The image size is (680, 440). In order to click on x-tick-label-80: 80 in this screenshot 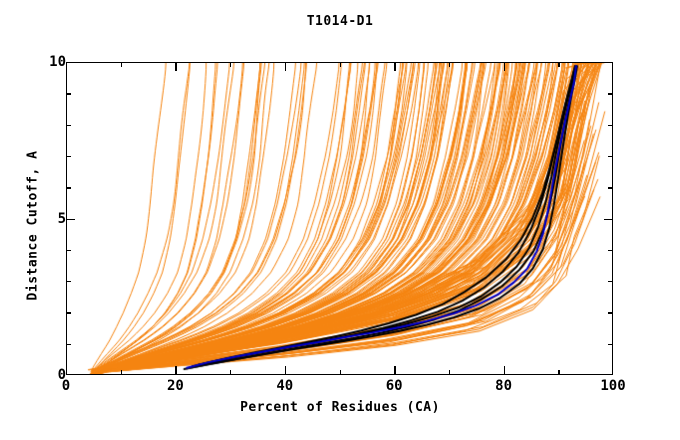, I will do `click(504, 386)`.